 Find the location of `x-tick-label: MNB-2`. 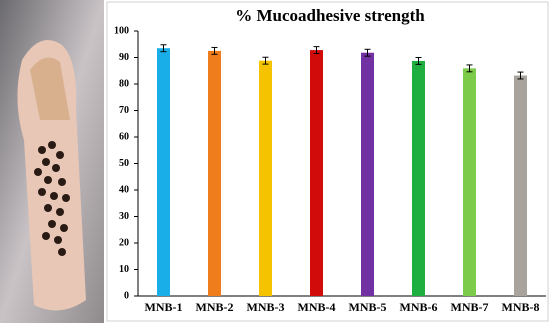

x-tick-label: MNB-2 is located at coordinates (215, 307).